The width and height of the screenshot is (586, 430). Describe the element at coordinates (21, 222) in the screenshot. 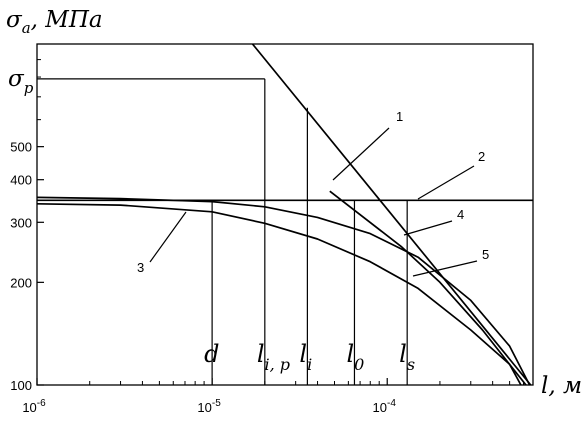

I see `y-tick-label-2: 300` at that location.